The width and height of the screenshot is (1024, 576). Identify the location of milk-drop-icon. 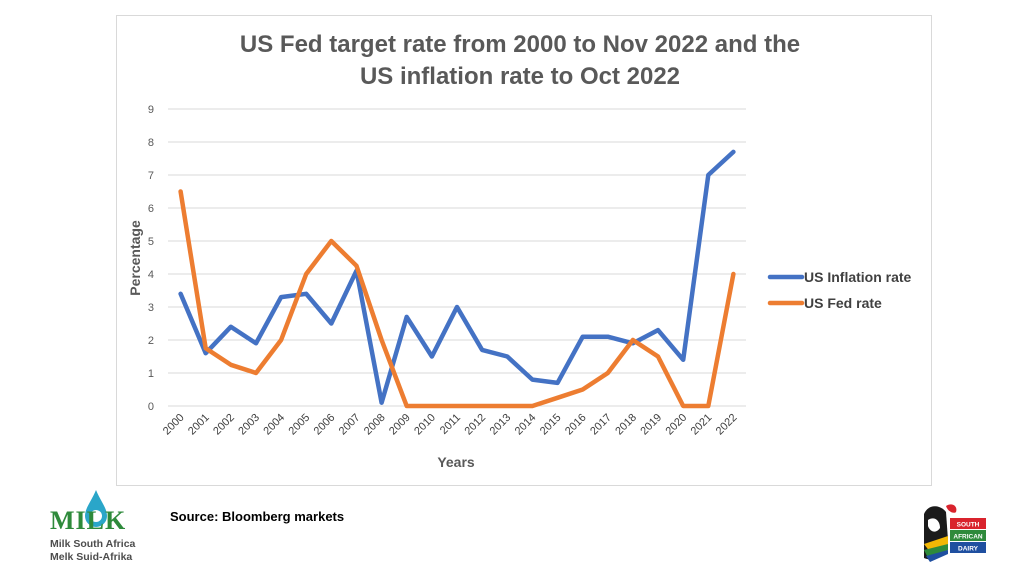
(96, 508).